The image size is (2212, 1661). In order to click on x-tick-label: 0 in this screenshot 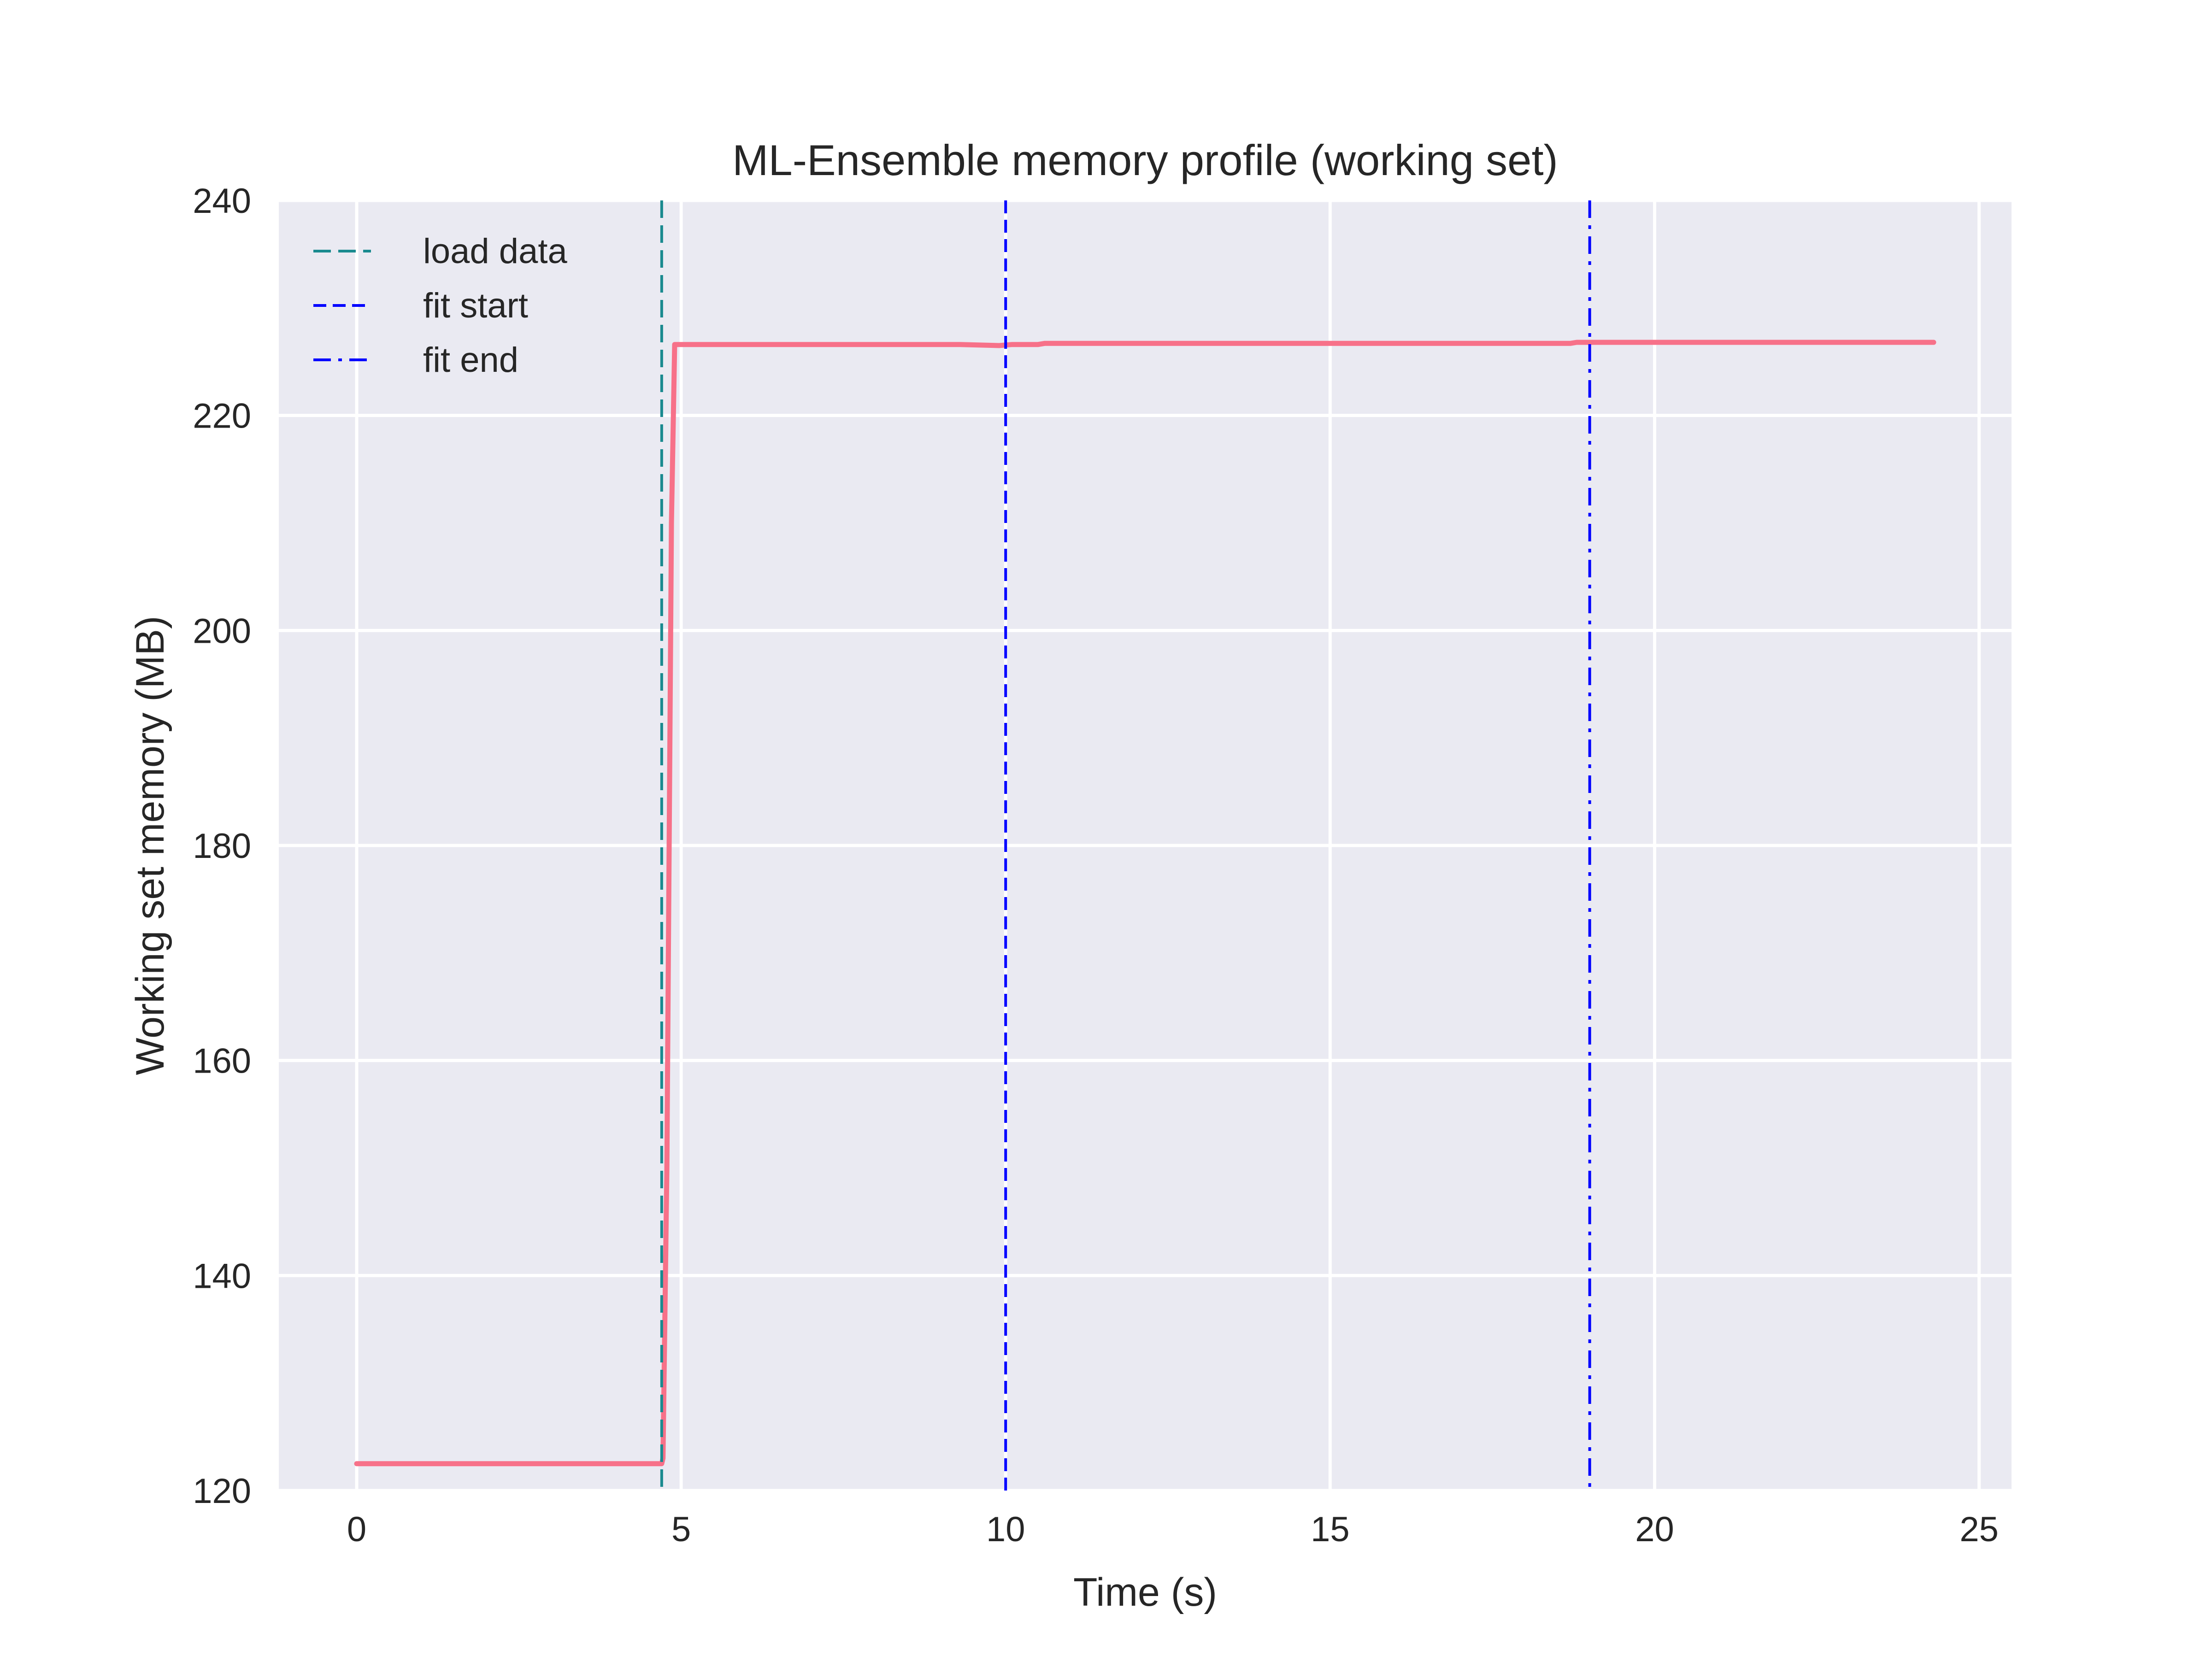, I will do `click(356, 1529)`.